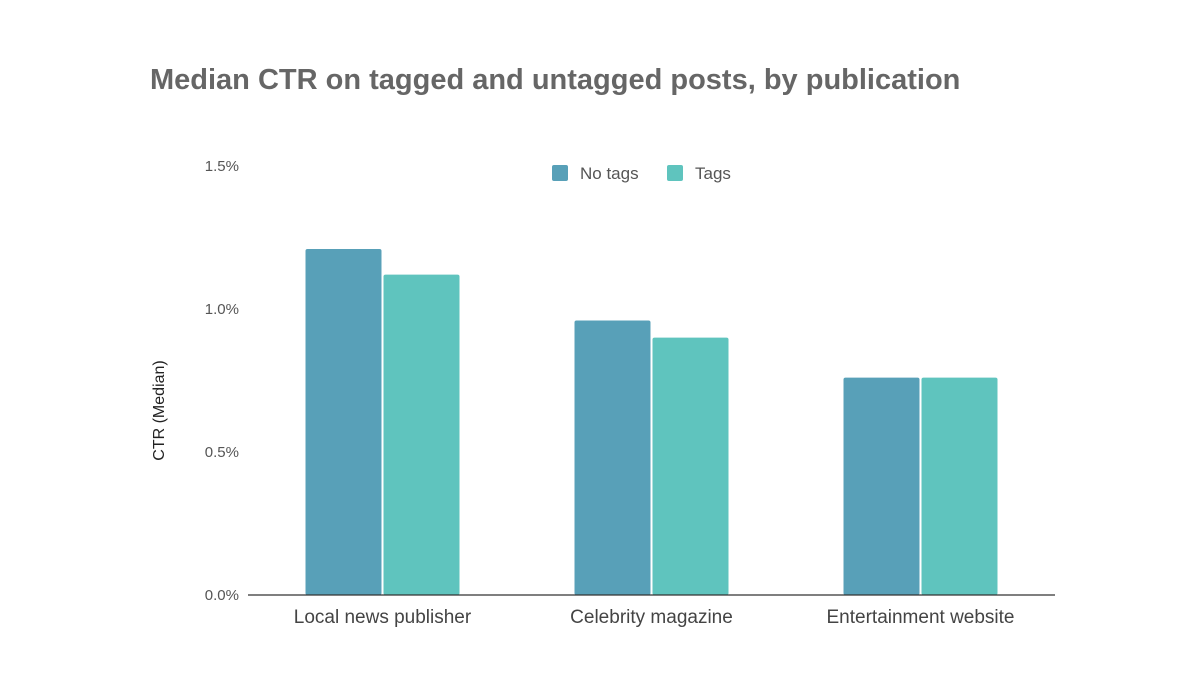  Describe the element at coordinates (383, 617) in the screenshot. I see `x-tick-label: Local news publisher` at that location.